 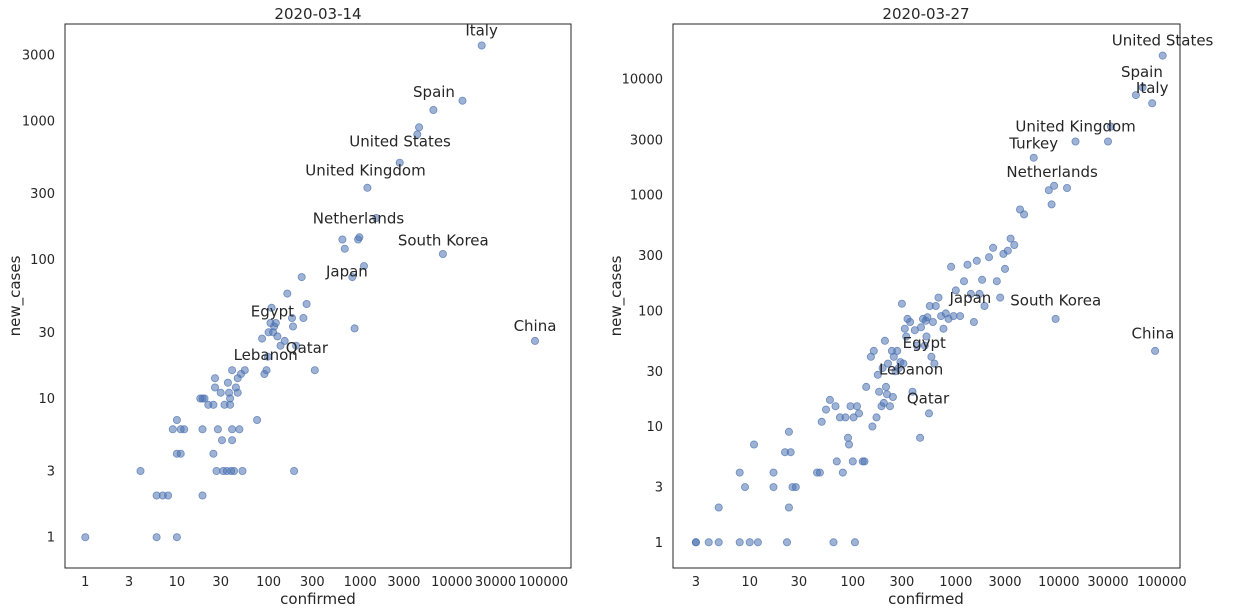 I want to click on annotation-label: Turkey, so click(x=1033, y=144).